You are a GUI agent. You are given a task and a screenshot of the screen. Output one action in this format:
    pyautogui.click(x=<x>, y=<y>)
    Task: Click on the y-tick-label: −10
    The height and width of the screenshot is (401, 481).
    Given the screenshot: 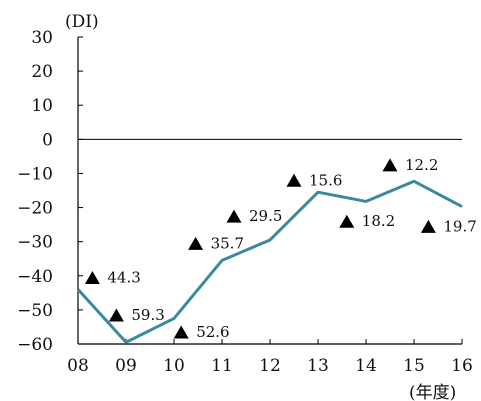 What is the action you would take?
    pyautogui.click(x=35, y=174)
    